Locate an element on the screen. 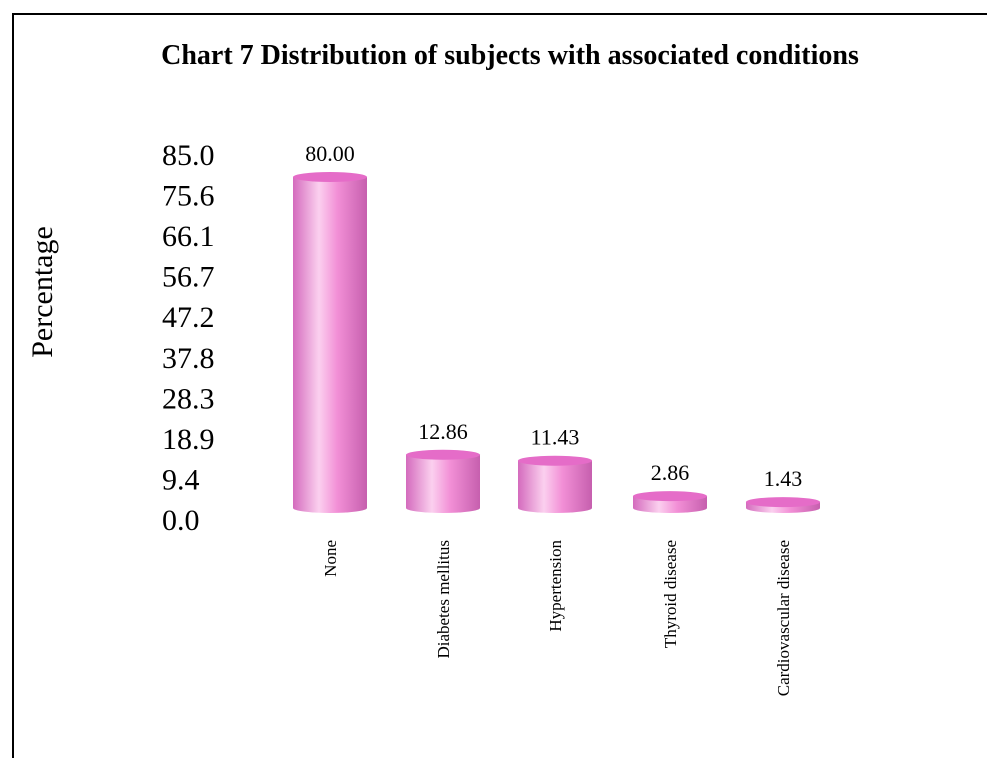  y-tick-label: 85.0 is located at coordinates (188, 155).